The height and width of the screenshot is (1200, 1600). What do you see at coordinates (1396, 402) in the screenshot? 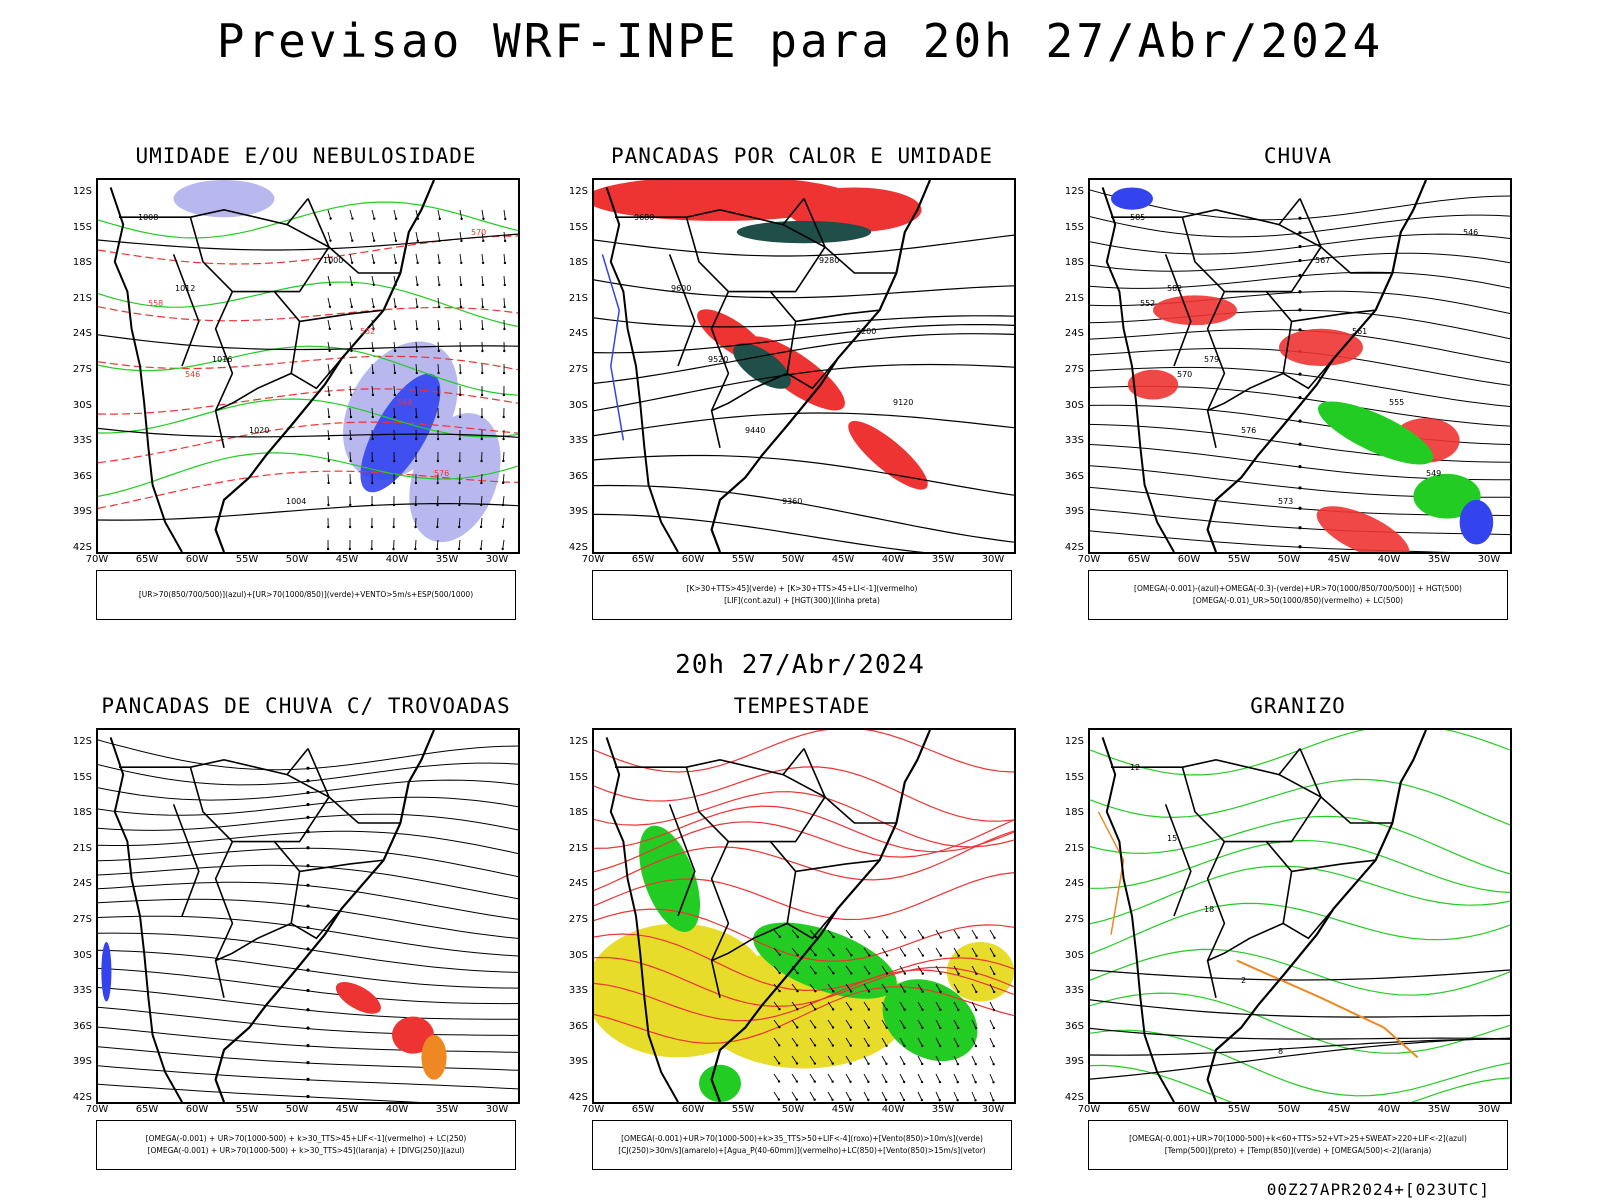
I see `contour-label: 555` at bounding box center [1396, 402].